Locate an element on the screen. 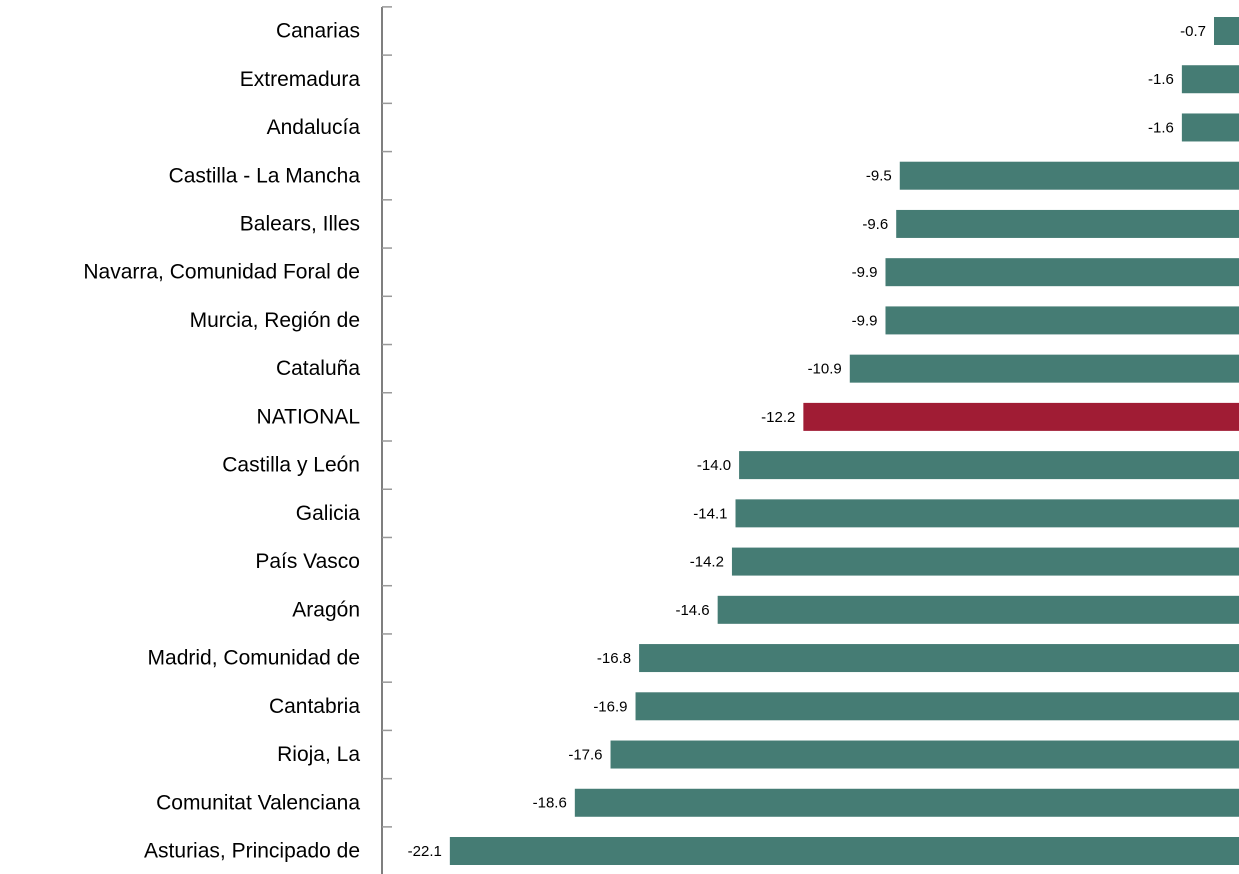 The width and height of the screenshot is (1239, 874). value-label: -10.9 is located at coordinates (825, 369).